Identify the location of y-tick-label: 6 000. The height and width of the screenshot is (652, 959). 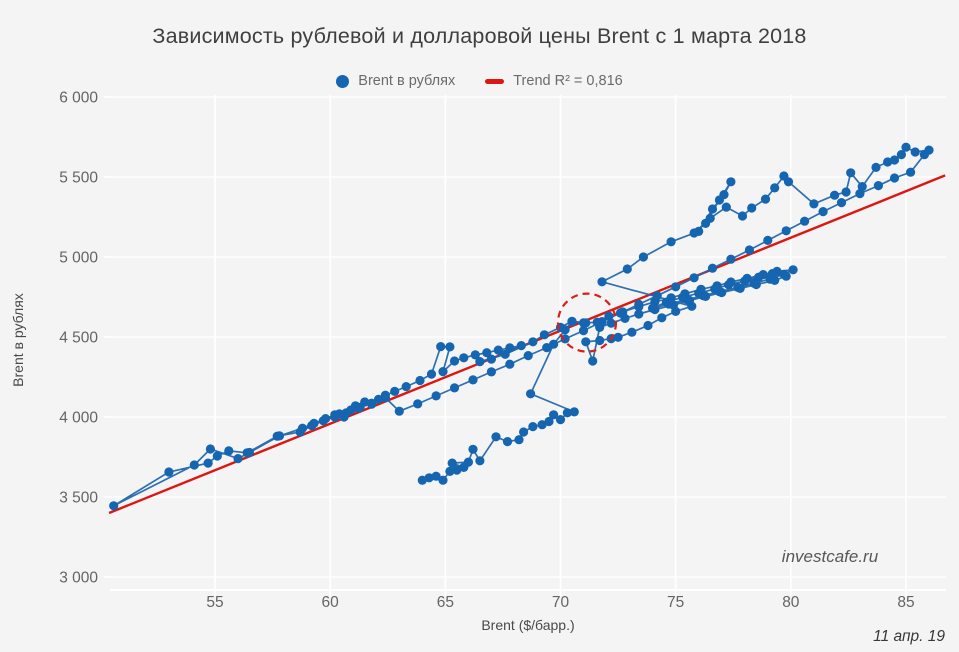
(78, 98).